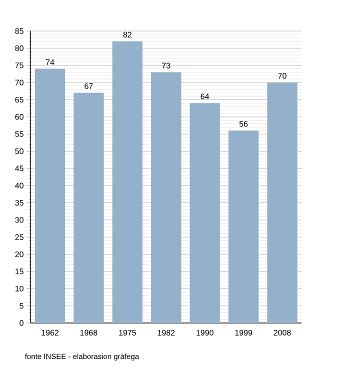 The width and height of the screenshot is (350, 373). I want to click on y-tick-label: 25, so click(19, 237).